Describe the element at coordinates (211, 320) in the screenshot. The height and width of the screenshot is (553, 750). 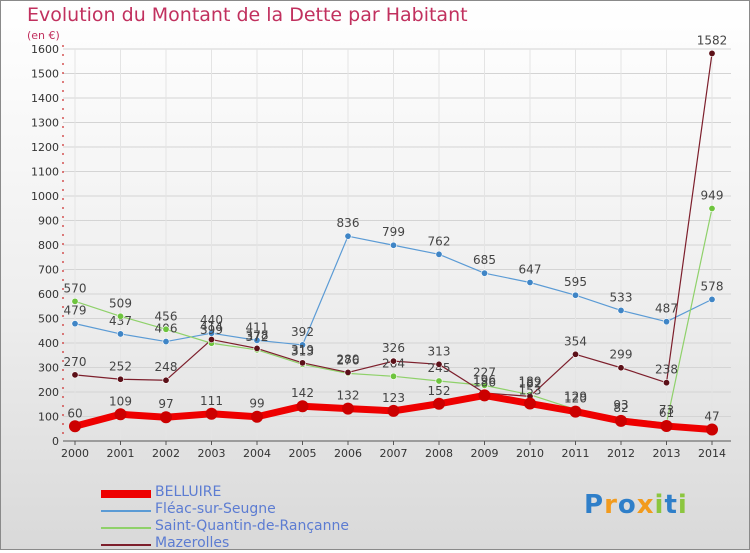
I see `data-label: 440` at that location.